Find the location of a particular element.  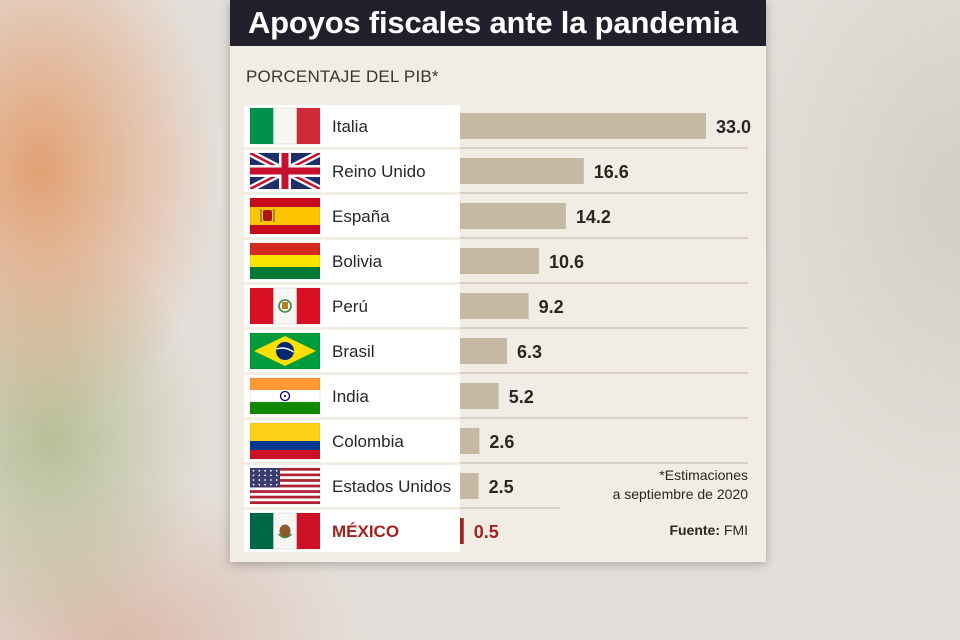

country-label: Perú is located at coordinates (350, 306).